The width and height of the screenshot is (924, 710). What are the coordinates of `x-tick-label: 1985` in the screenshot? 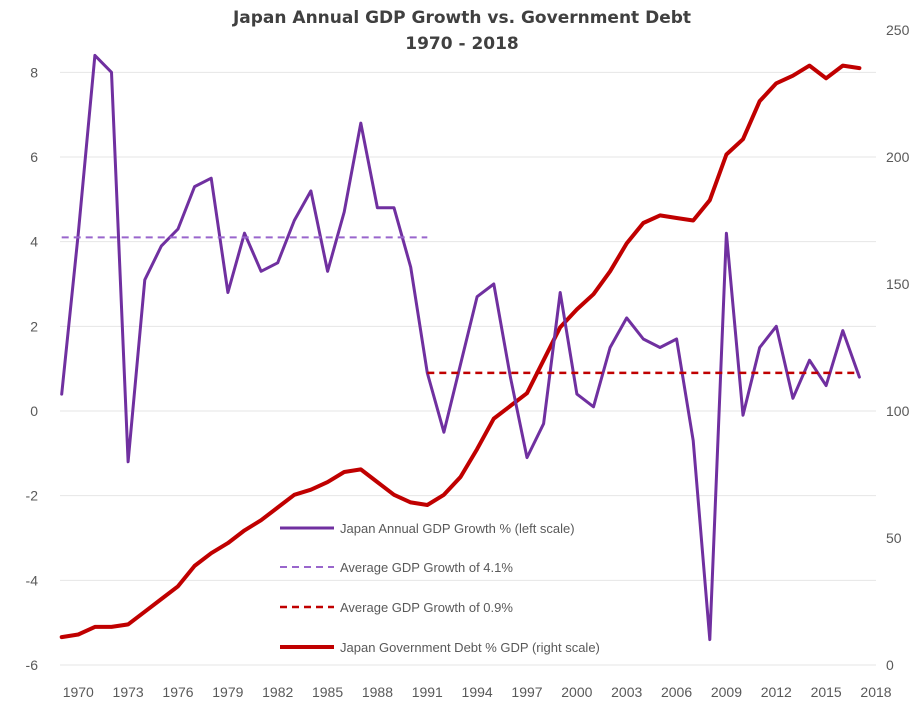 It's located at (327, 692).